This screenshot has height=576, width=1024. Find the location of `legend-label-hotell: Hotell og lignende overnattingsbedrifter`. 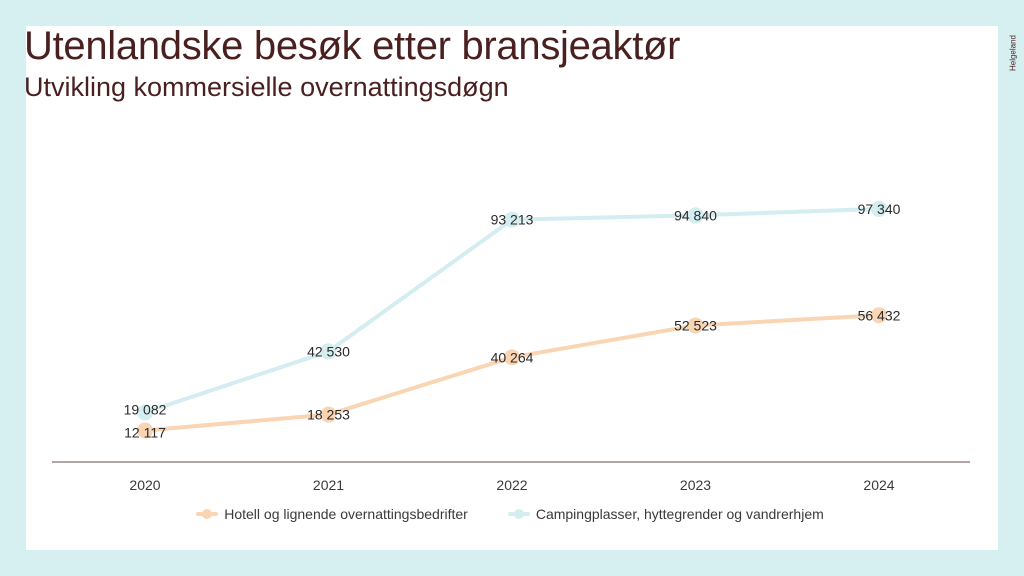

legend-label-hotell: Hotell og lignende overnattingsbedrifter is located at coordinates (346, 514).